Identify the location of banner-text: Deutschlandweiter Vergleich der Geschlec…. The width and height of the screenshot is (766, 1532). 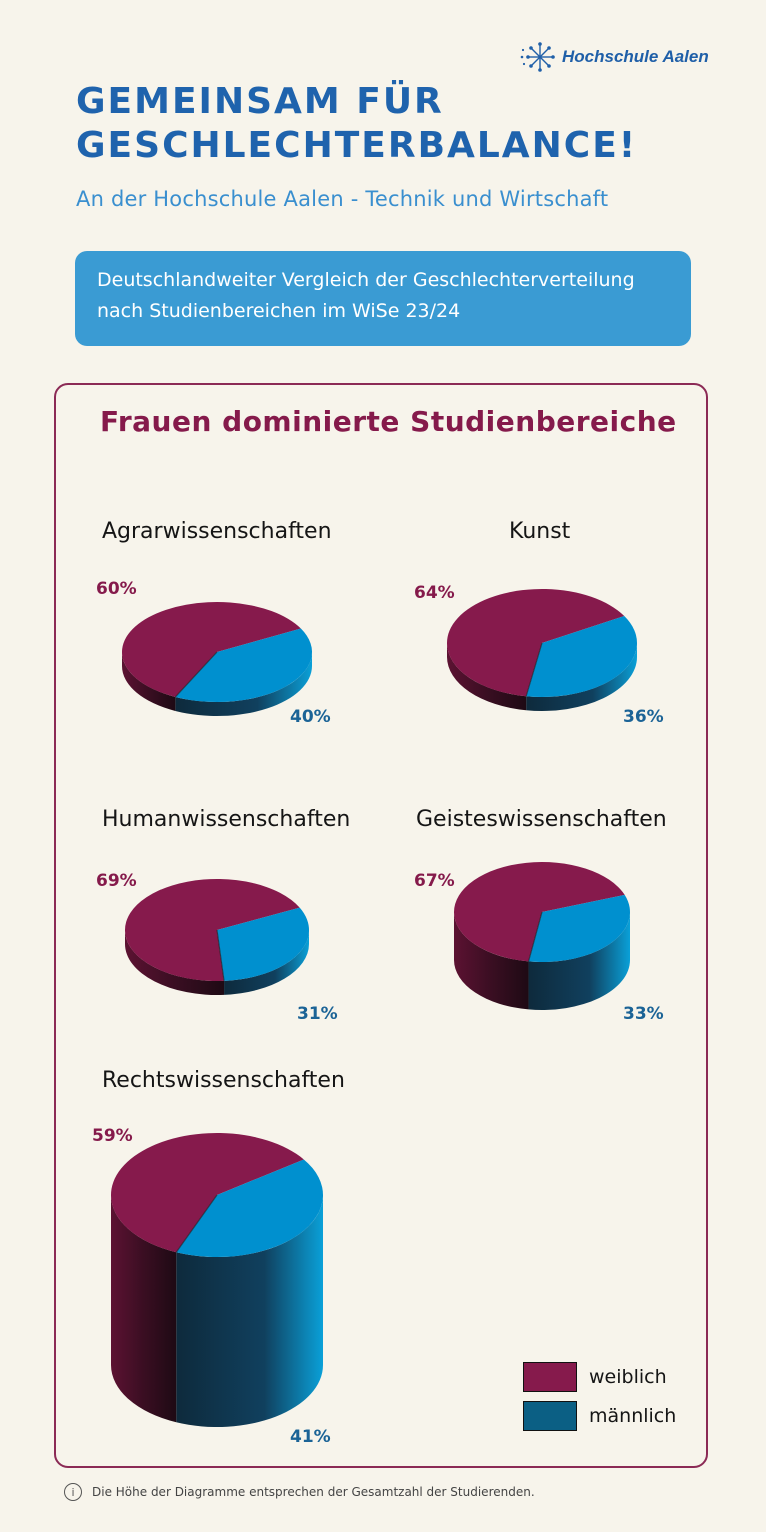
(366, 295).